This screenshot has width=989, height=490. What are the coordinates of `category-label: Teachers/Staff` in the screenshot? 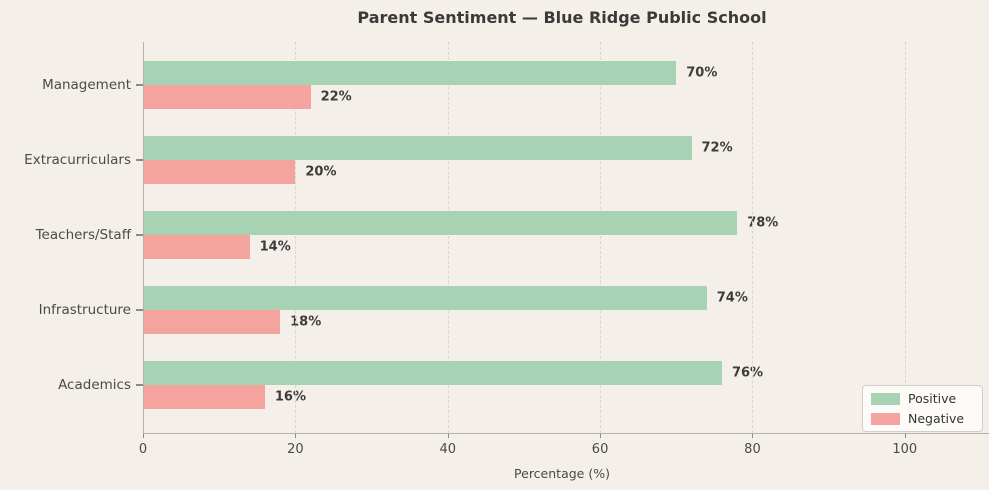 It's located at (83, 235).